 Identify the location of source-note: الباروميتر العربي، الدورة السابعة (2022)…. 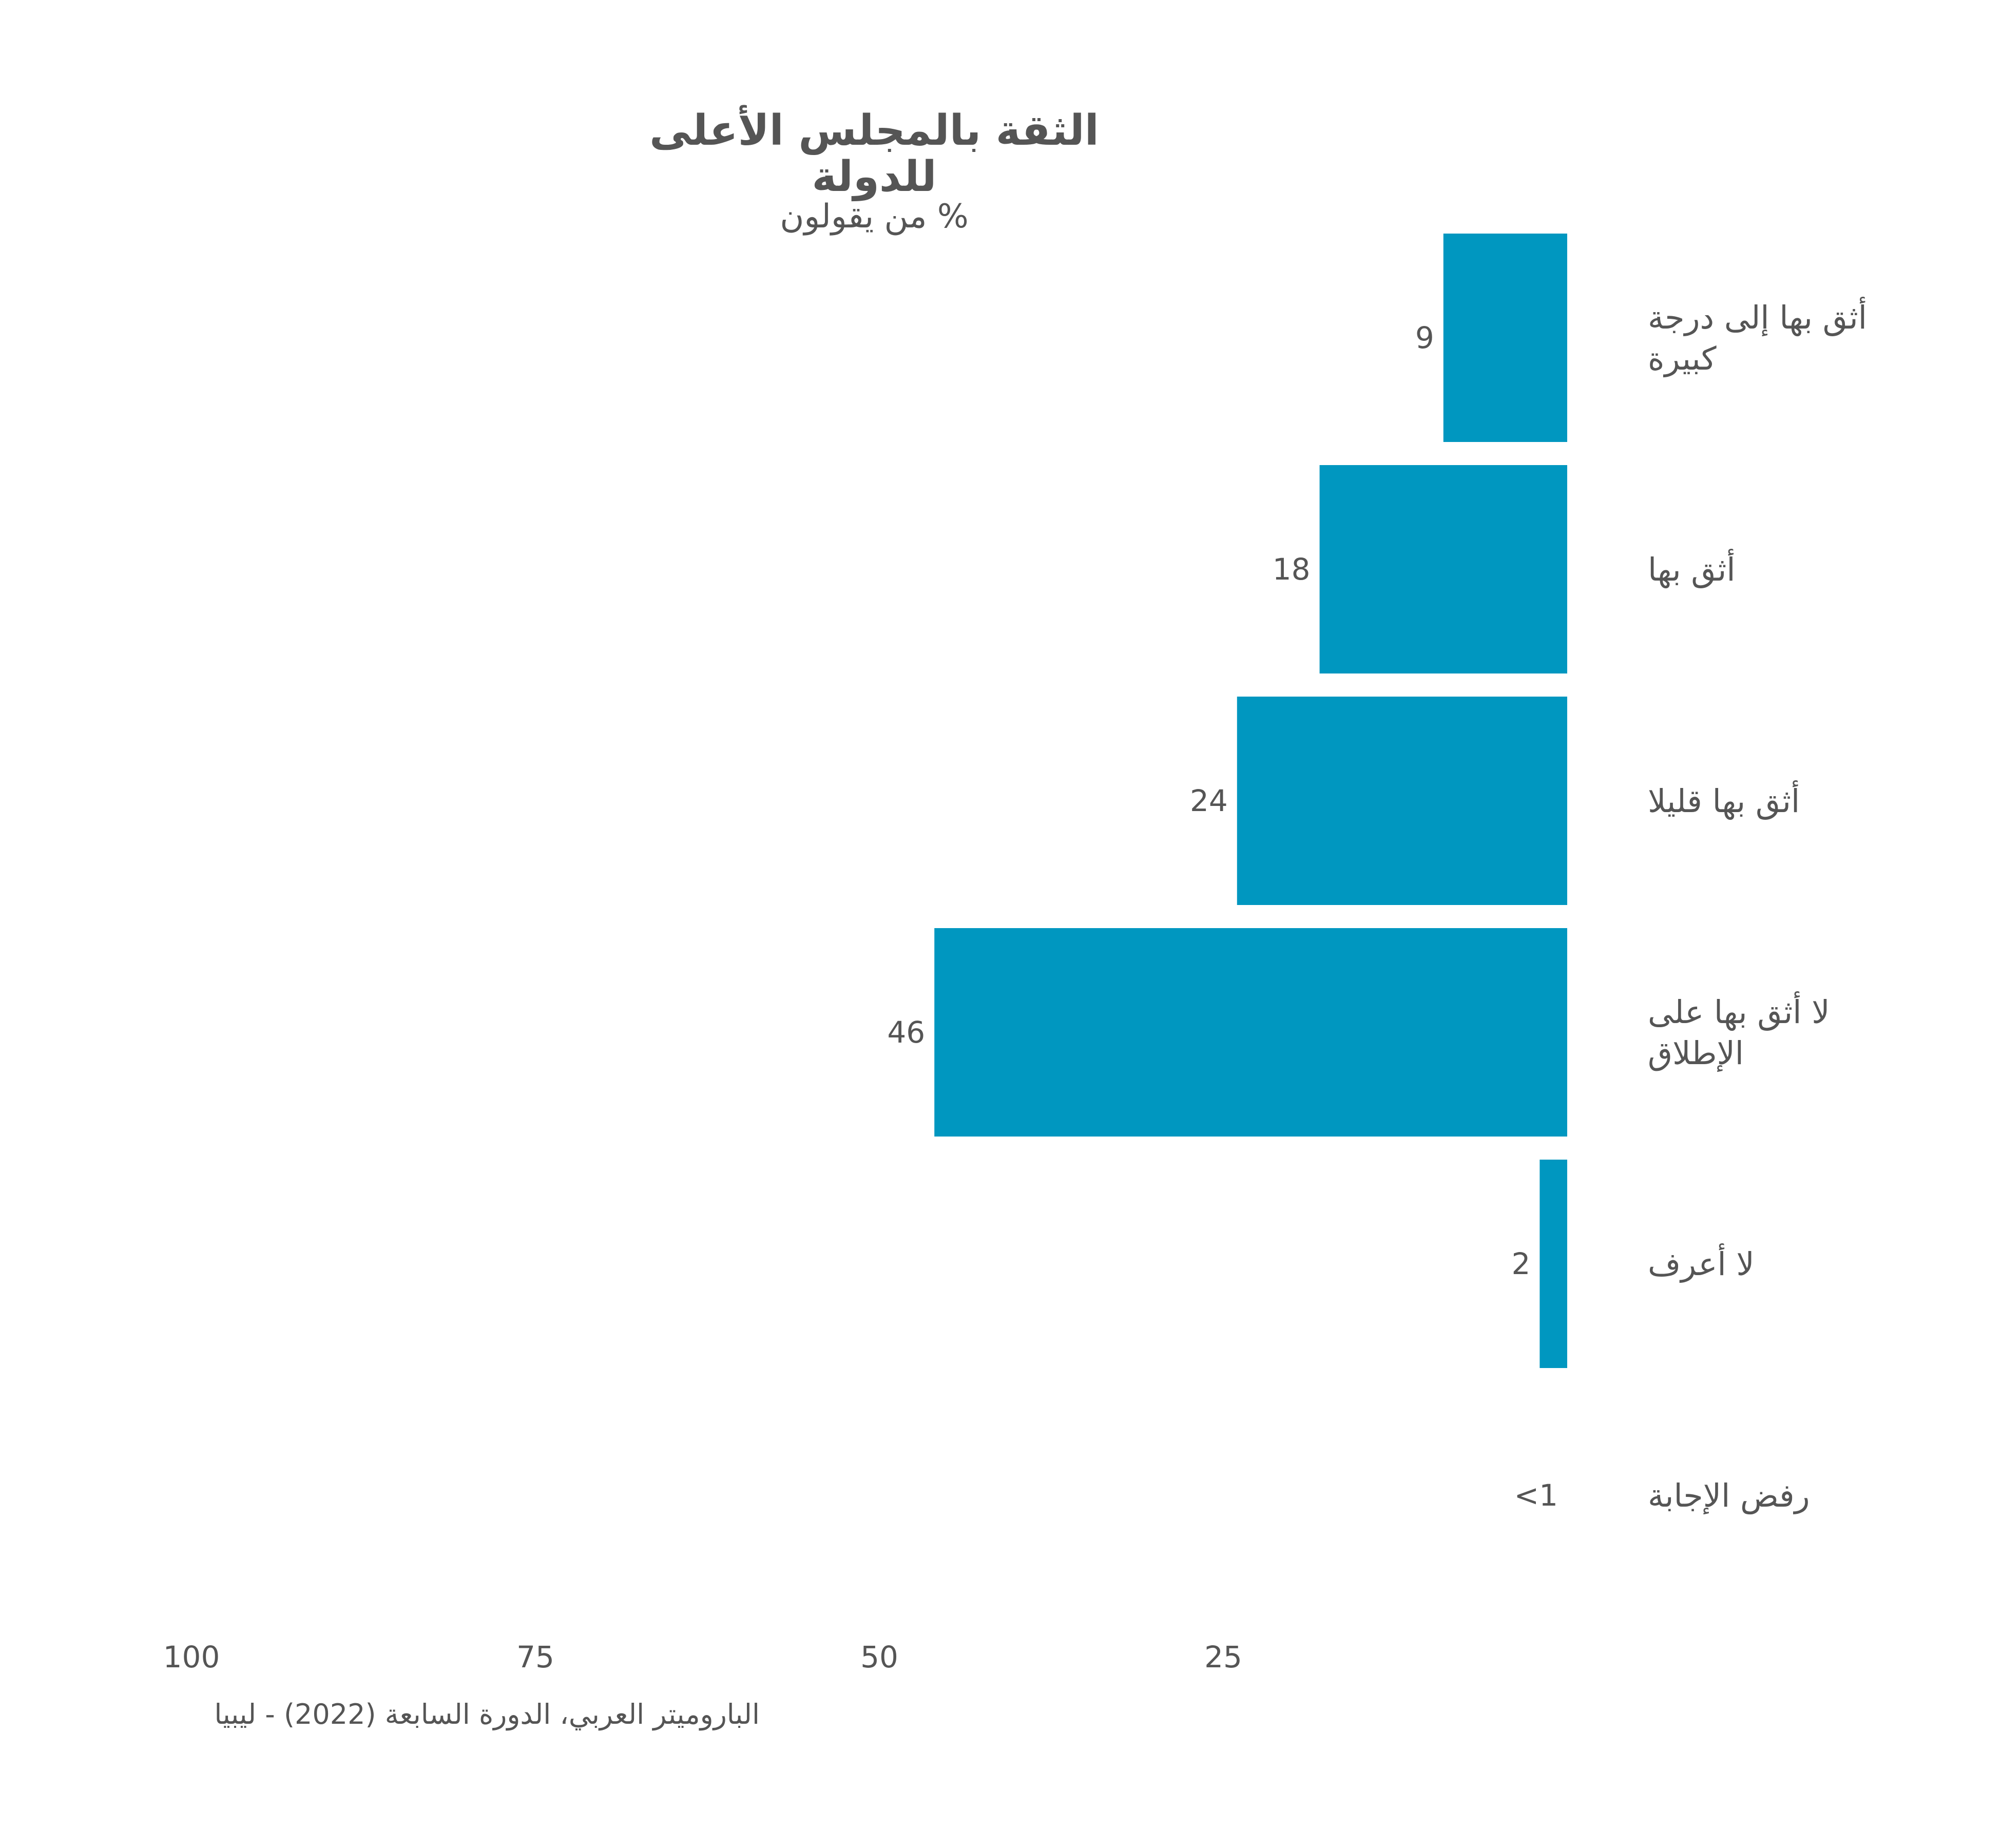
(487, 1714).